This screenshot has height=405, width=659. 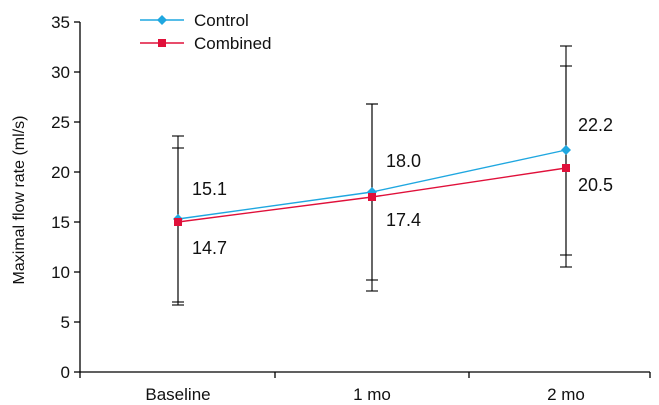 I want to click on data-label-combined: 20.5, so click(x=595, y=185).